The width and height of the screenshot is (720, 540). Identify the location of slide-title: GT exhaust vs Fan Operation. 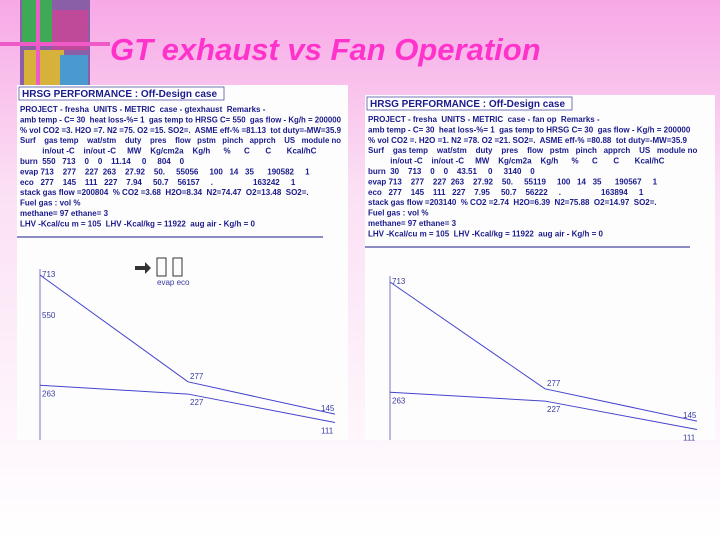
(325, 49).